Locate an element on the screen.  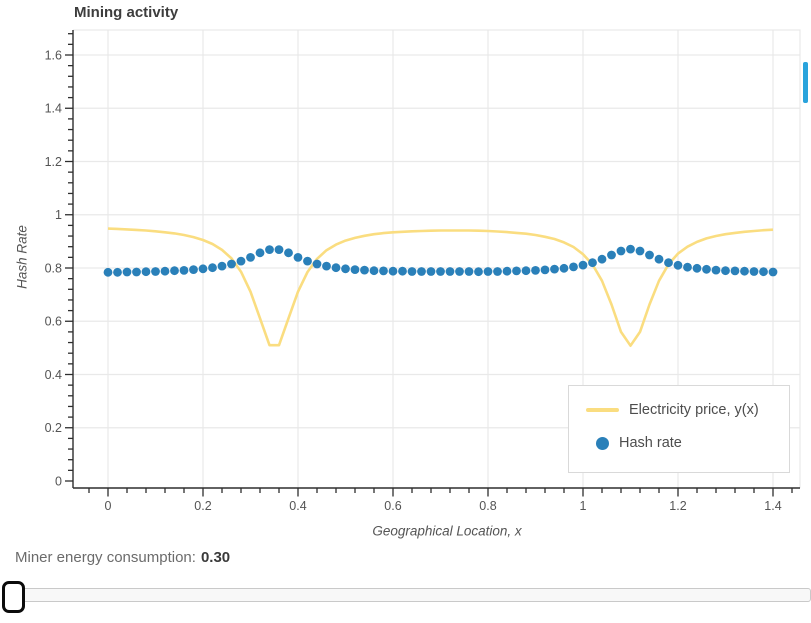
legend: Electricity price, y(x) Hash rate is located at coordinates (679, 429).